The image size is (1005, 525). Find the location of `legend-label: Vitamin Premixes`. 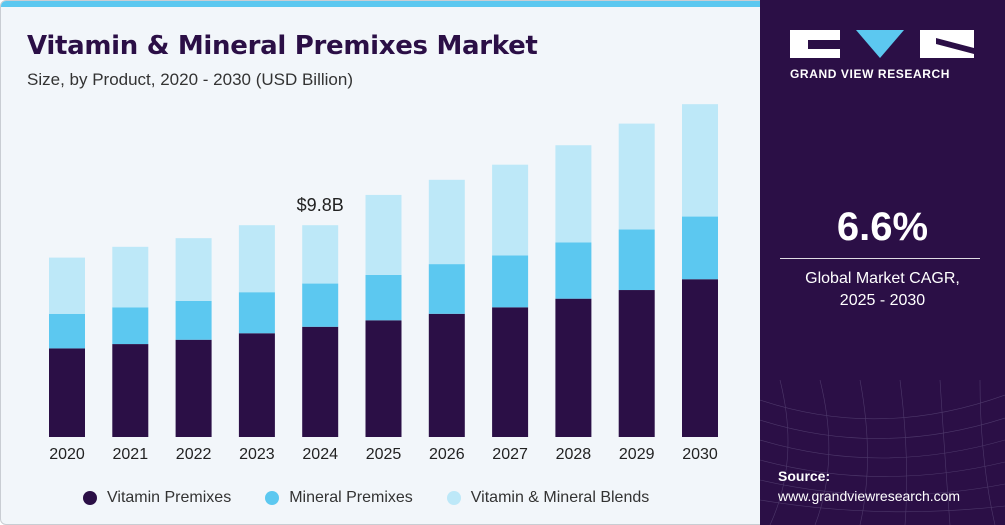

legend-label: Vitamin Premixes is located at coordinates (169, 497).